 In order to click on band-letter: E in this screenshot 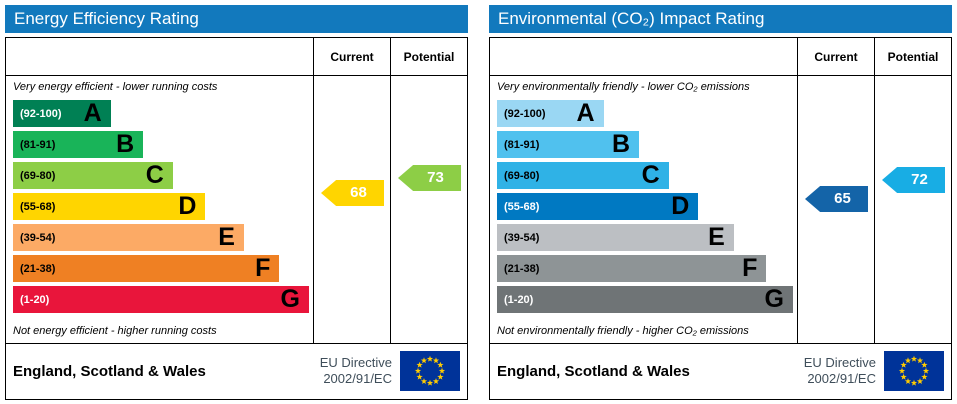, I will do `click(226, 237)`.